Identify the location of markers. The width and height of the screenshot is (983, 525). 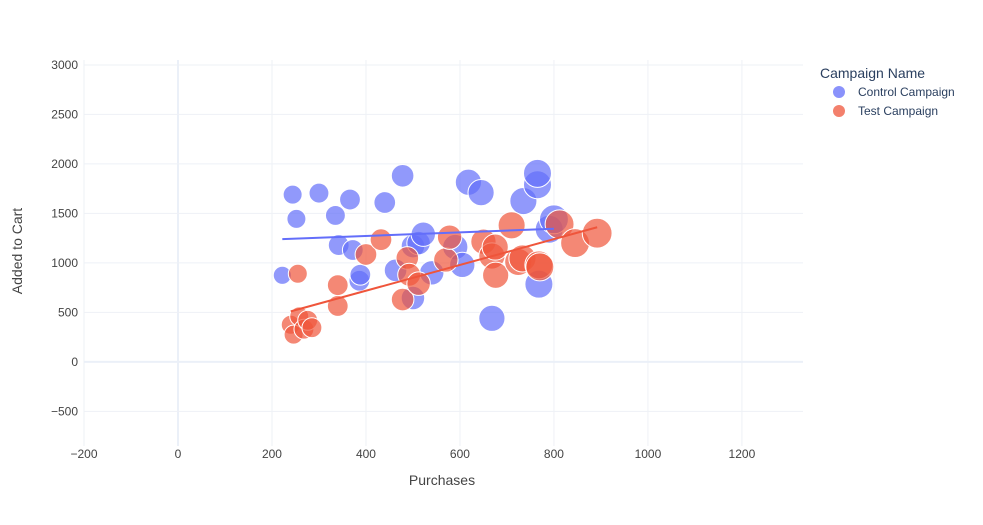
(442, 251).